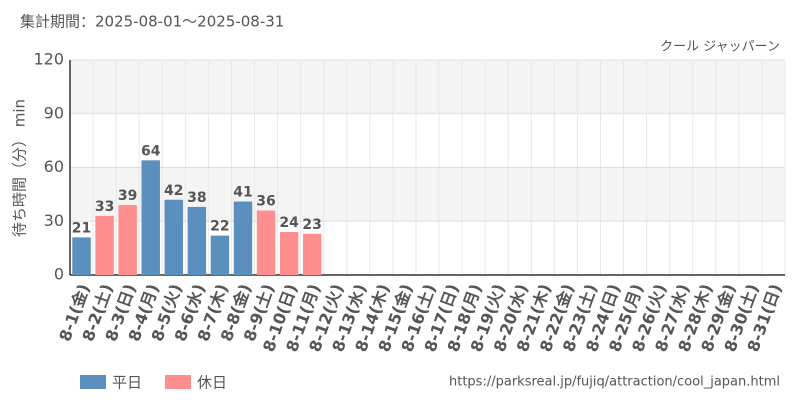  I want to click on grid-band, so click(427, 87).